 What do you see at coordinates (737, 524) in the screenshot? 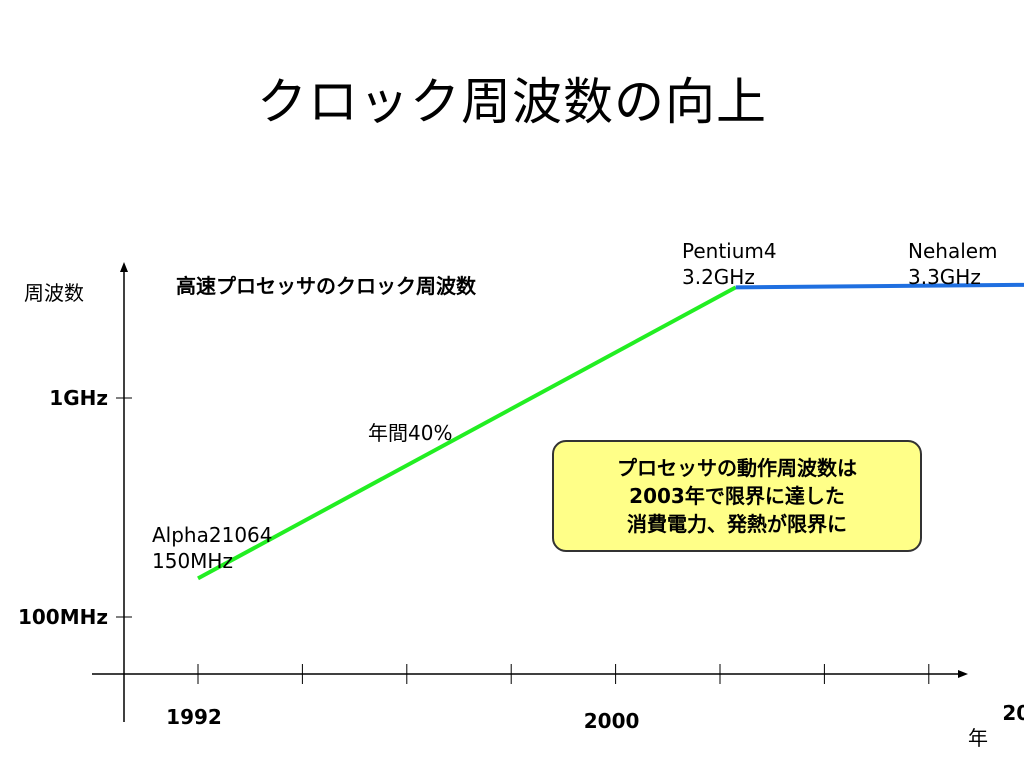
I see `callout-line-3: 消費電力、発熱が限界に` at bounding box center [737, 524].